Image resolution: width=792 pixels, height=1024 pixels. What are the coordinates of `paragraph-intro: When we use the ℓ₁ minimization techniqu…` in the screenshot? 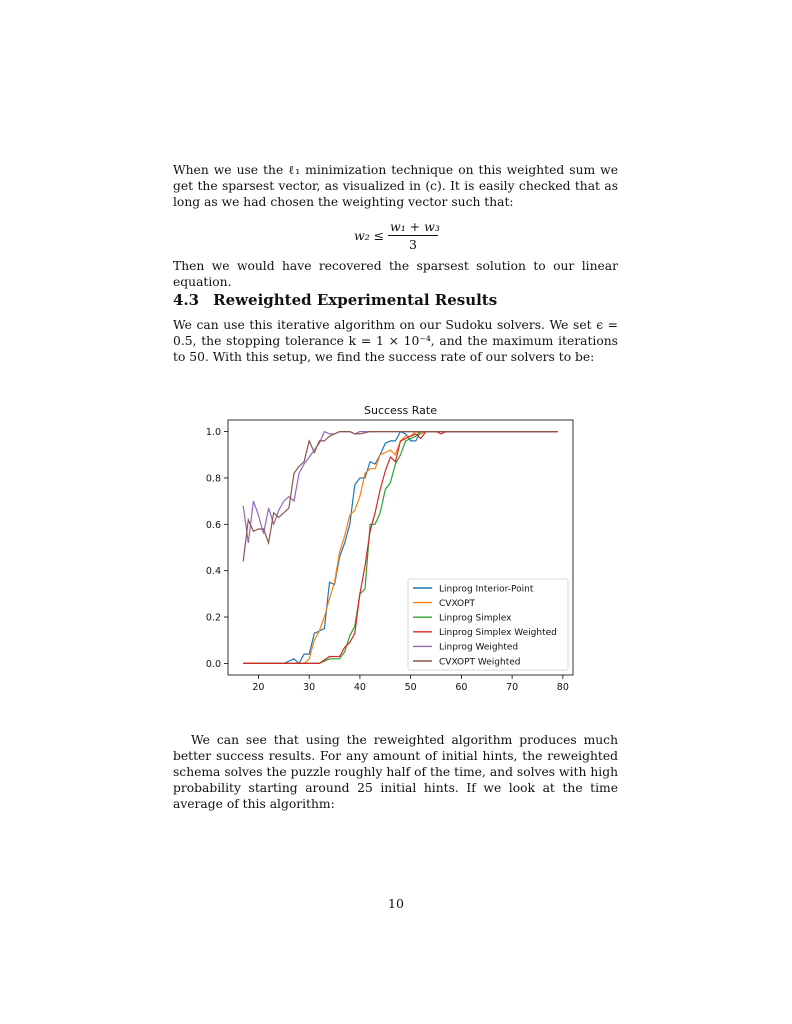 It's located at (395, 186).